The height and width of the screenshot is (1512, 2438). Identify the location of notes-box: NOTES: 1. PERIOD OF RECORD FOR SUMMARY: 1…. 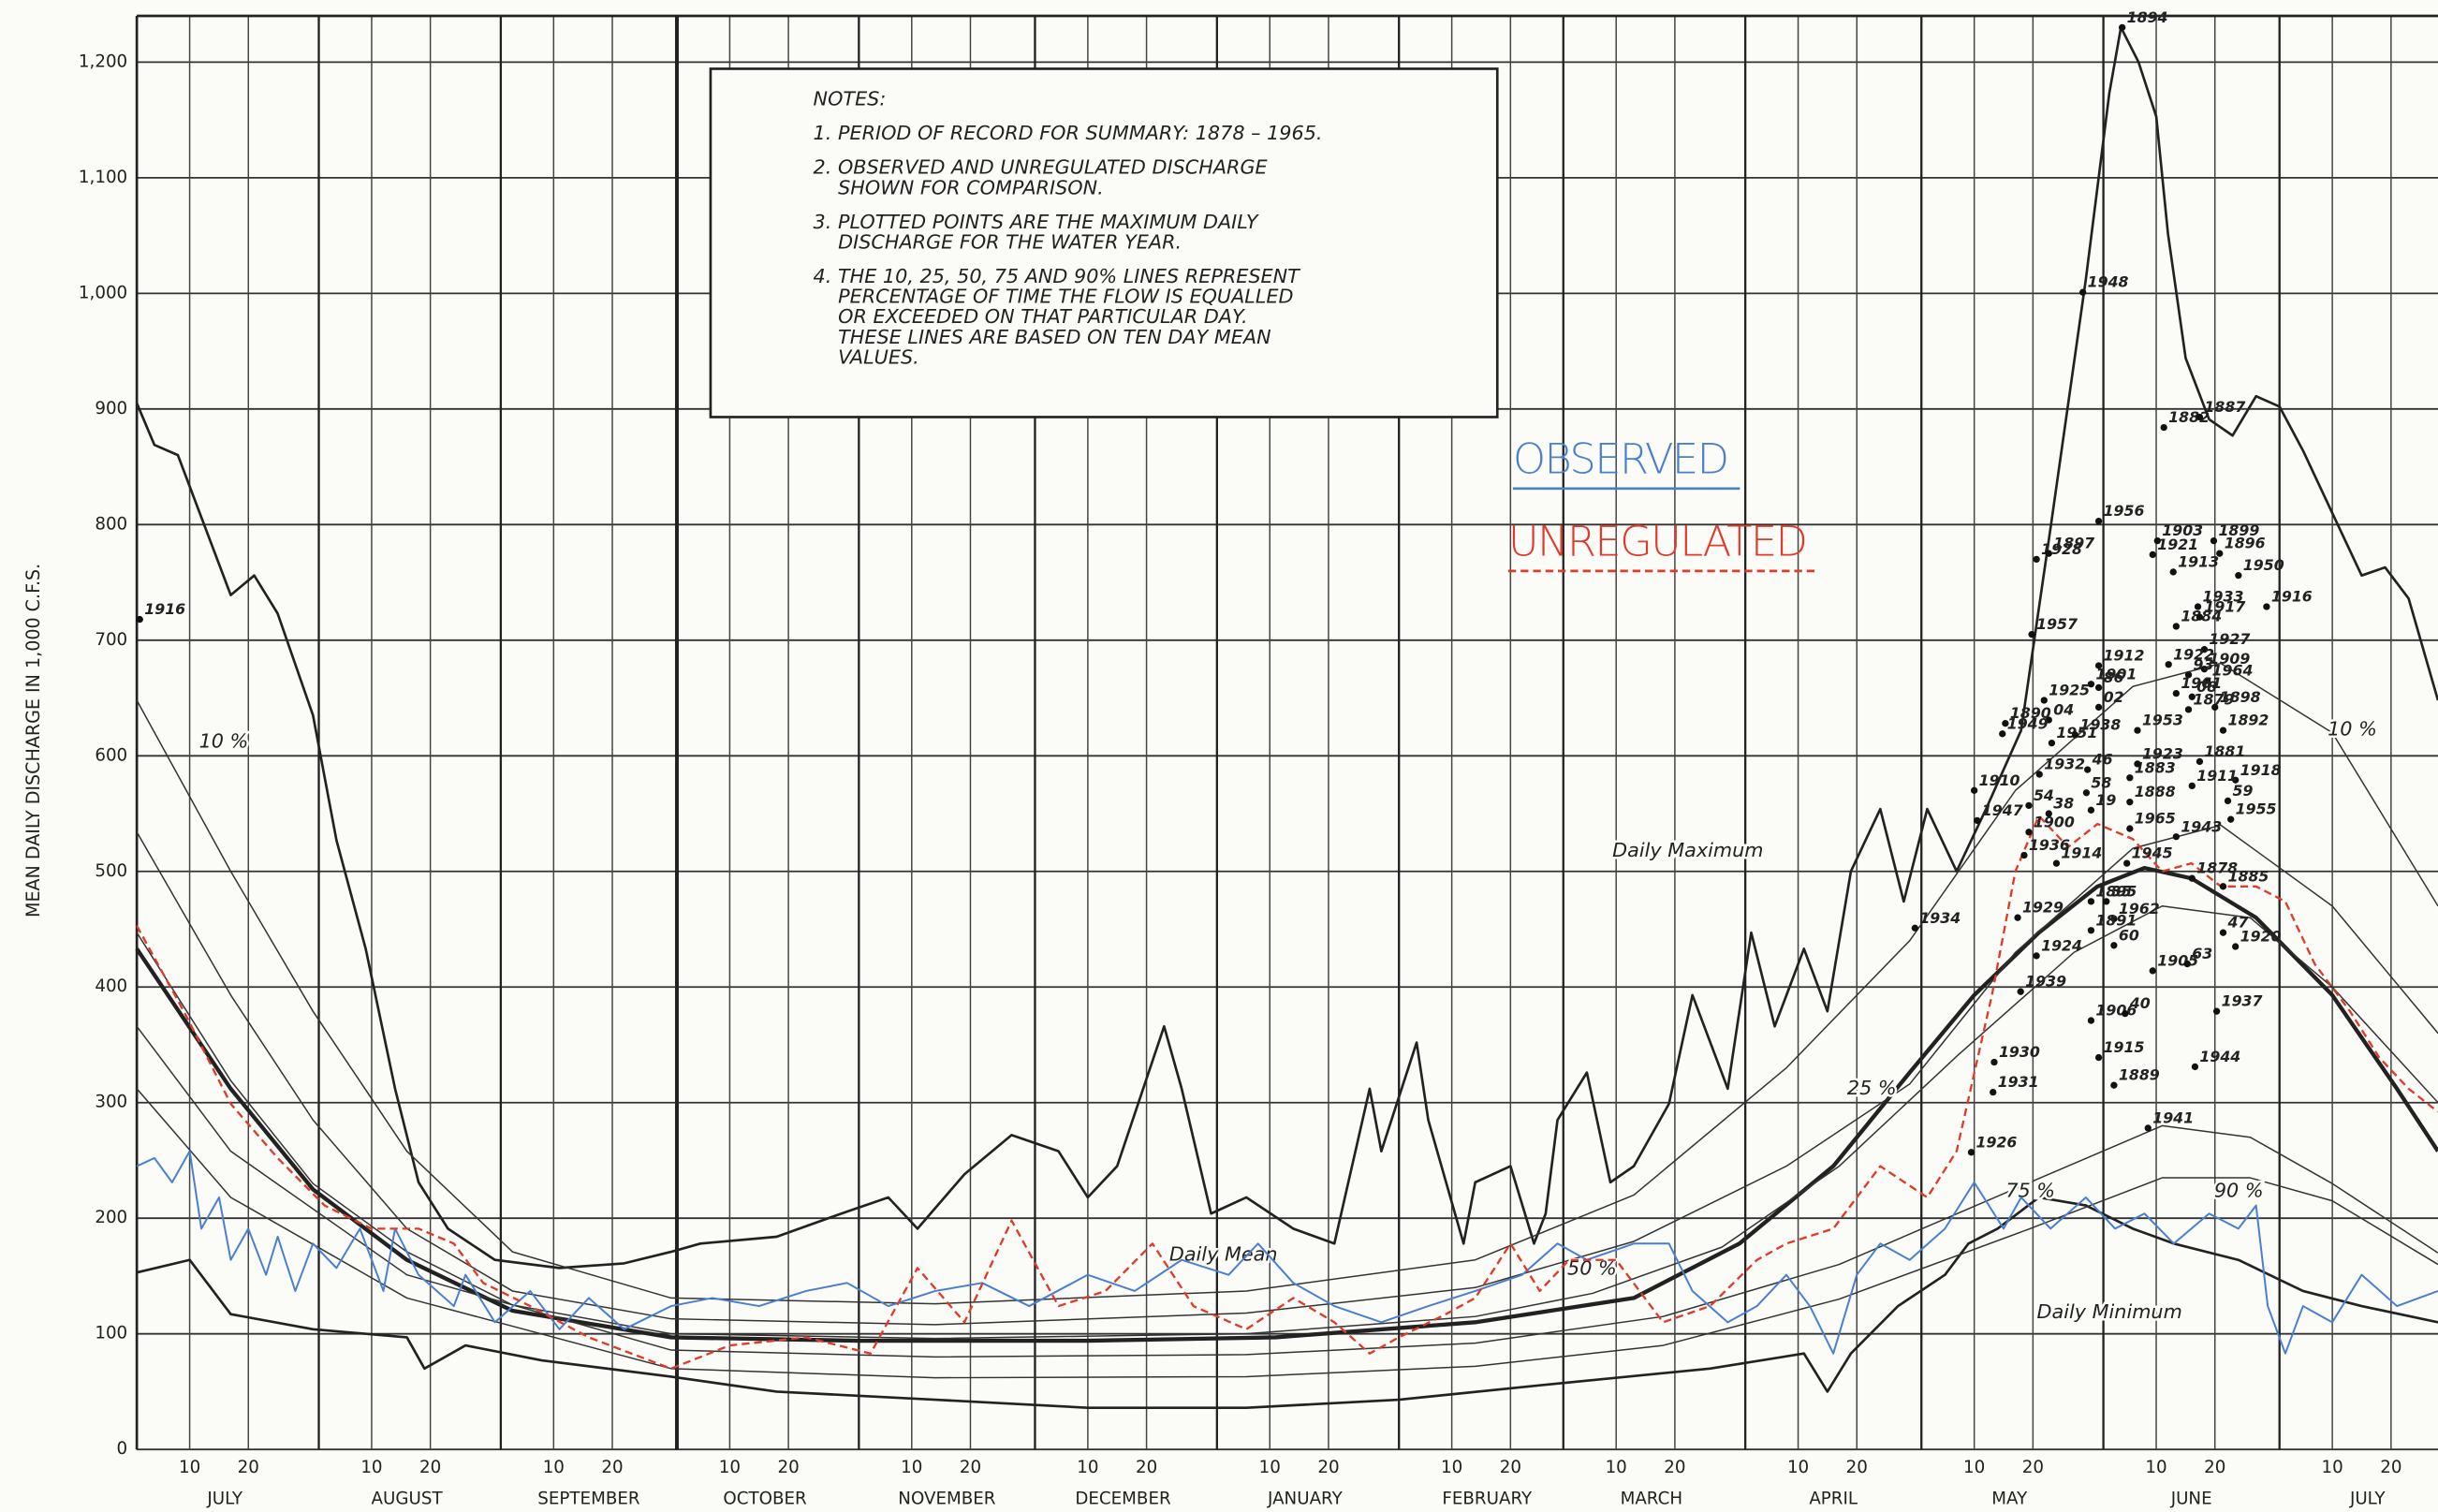
(1104, 242).